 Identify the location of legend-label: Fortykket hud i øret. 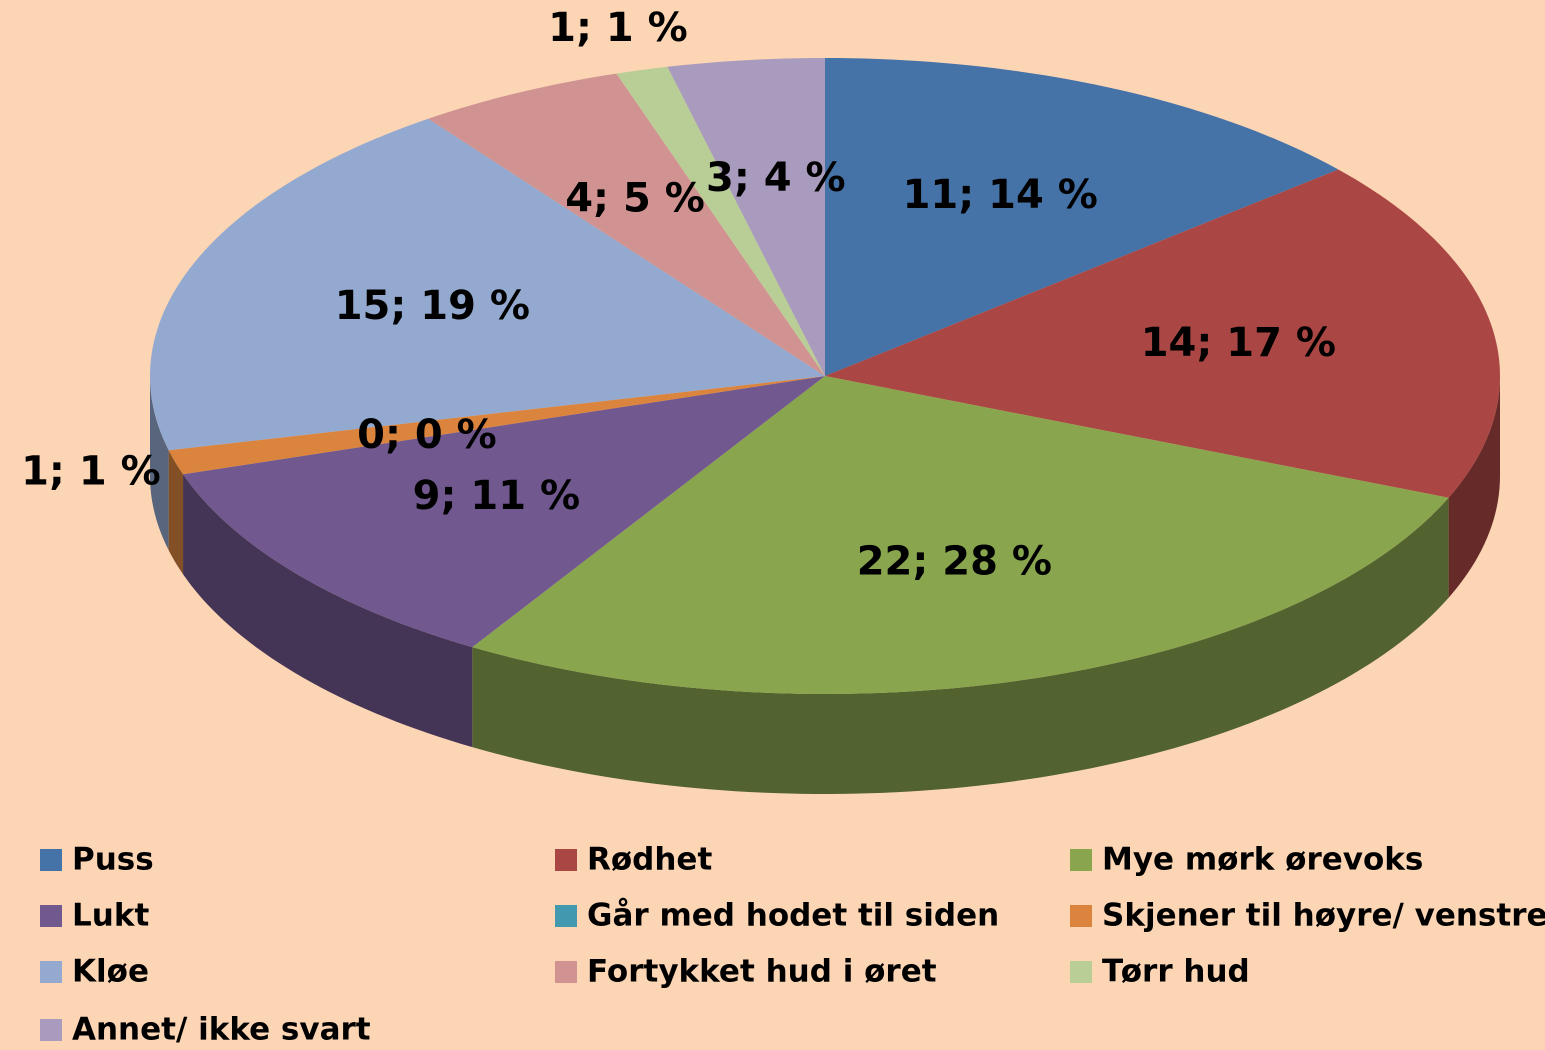
(762, 972).